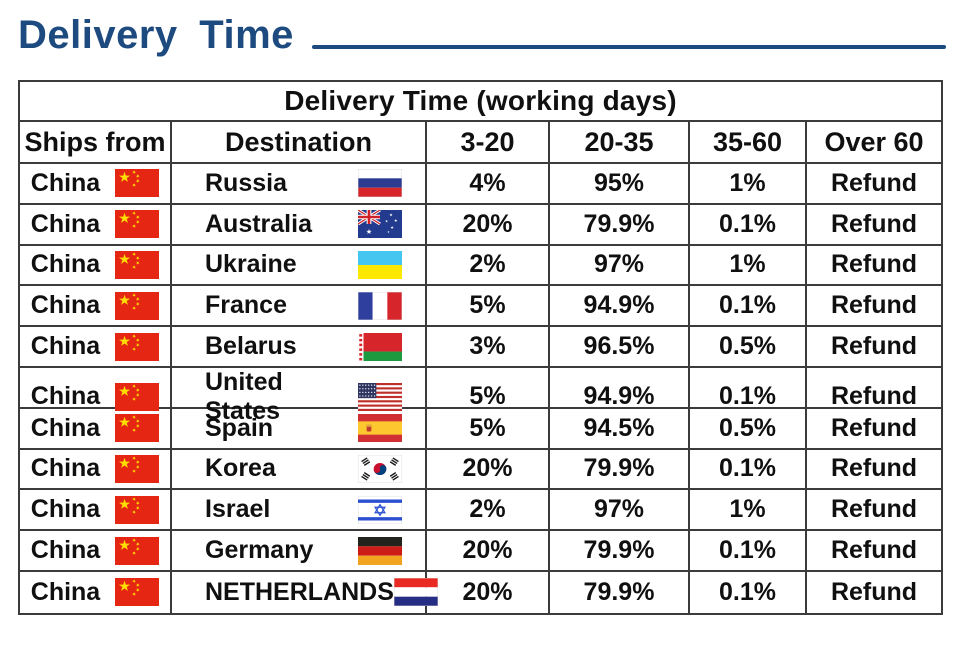 The height and width of the screenshot is (660, 960). Describe the element at coordinates (239, 427) in the screenshot. I see `destination-label: Spain` at that location.